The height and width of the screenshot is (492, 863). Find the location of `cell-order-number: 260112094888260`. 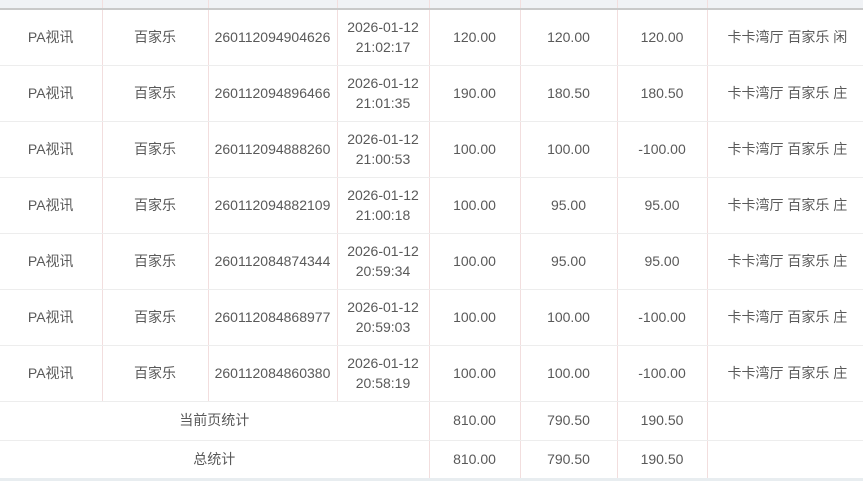

cell-order-number: 260112094888260 is located at coordinates (273, 149).